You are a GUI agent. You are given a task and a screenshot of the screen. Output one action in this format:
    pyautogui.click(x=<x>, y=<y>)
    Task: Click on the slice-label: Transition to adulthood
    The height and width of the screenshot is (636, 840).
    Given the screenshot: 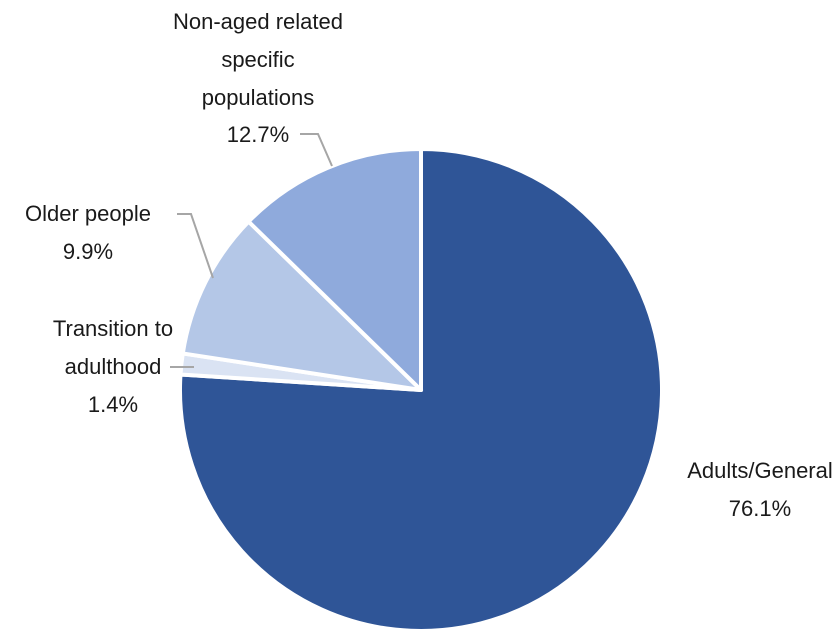 What is the action you would take?
    pyautogui.click(x=113, y=347)
    